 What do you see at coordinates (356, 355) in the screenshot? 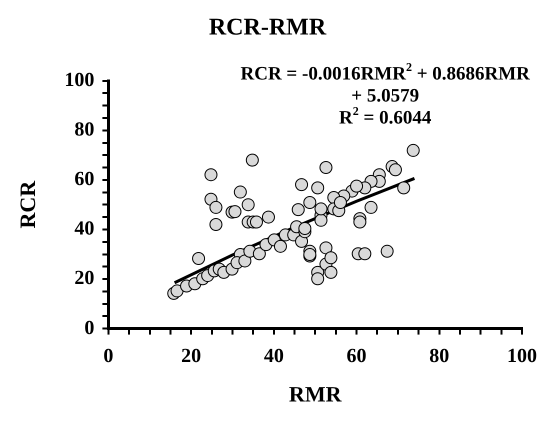
I see `x-tick-label: 60` at bounding box center [356, 355].